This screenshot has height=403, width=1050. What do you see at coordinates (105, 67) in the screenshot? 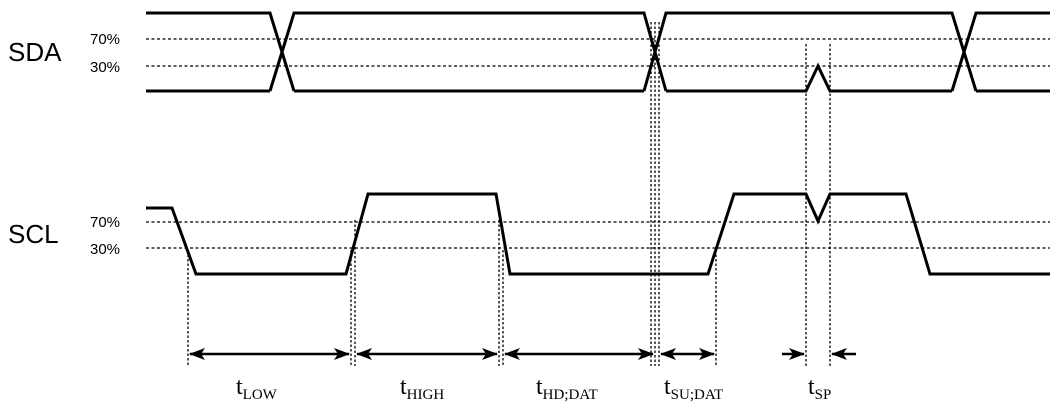
I see `sda-30-label: 30%` at bounding box center [105, 67].